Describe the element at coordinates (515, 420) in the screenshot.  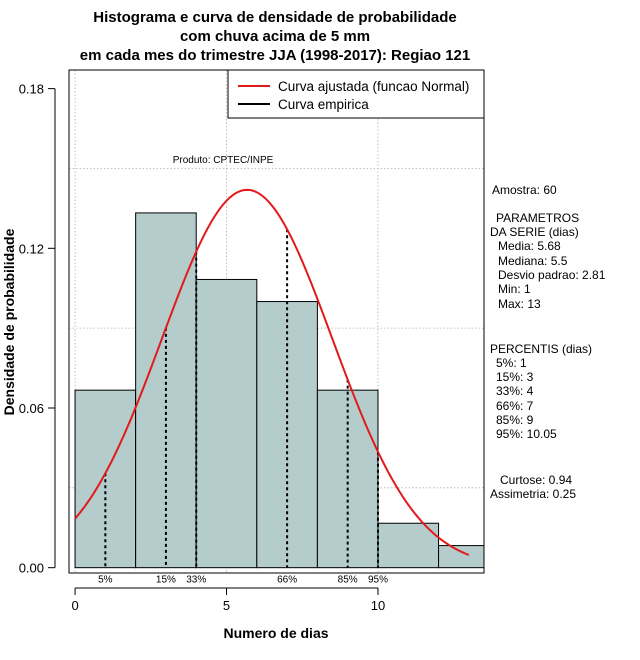
I see `stat-p85: 85%: 9` at that location.